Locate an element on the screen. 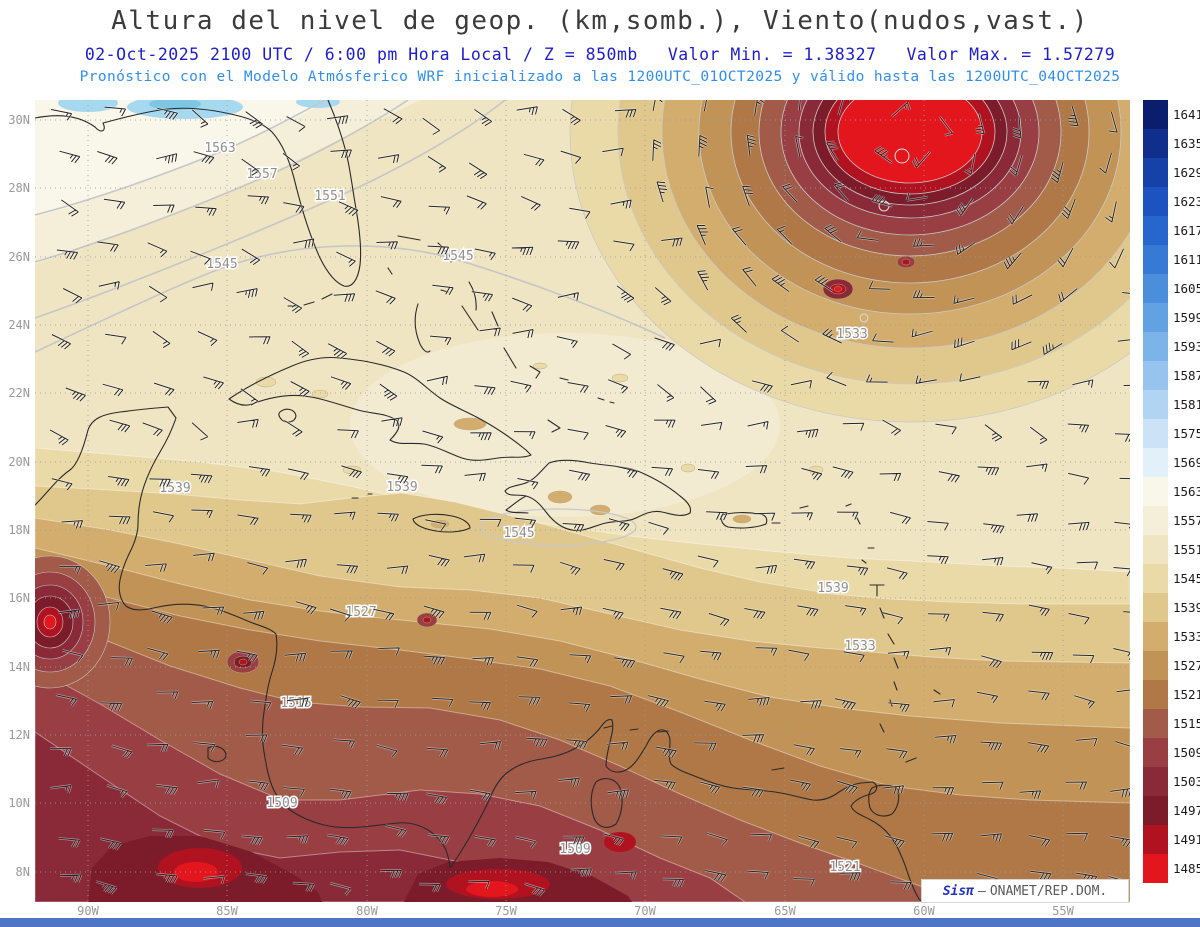  watermark-org: ONAMET/REP.DOM. is located at coordinates (1048, 891).